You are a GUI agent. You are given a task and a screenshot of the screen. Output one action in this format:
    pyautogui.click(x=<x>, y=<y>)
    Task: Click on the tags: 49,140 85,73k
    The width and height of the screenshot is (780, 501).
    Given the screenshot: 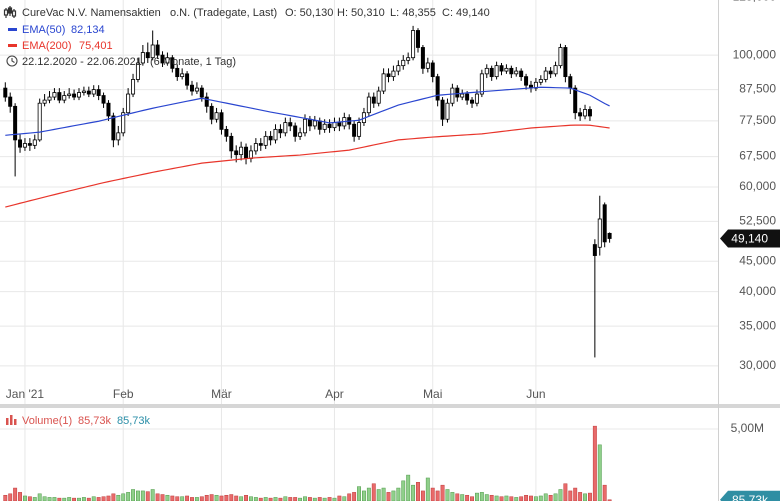 What is the action you would take?
    pyautogui.click(x=750, y=365)
    